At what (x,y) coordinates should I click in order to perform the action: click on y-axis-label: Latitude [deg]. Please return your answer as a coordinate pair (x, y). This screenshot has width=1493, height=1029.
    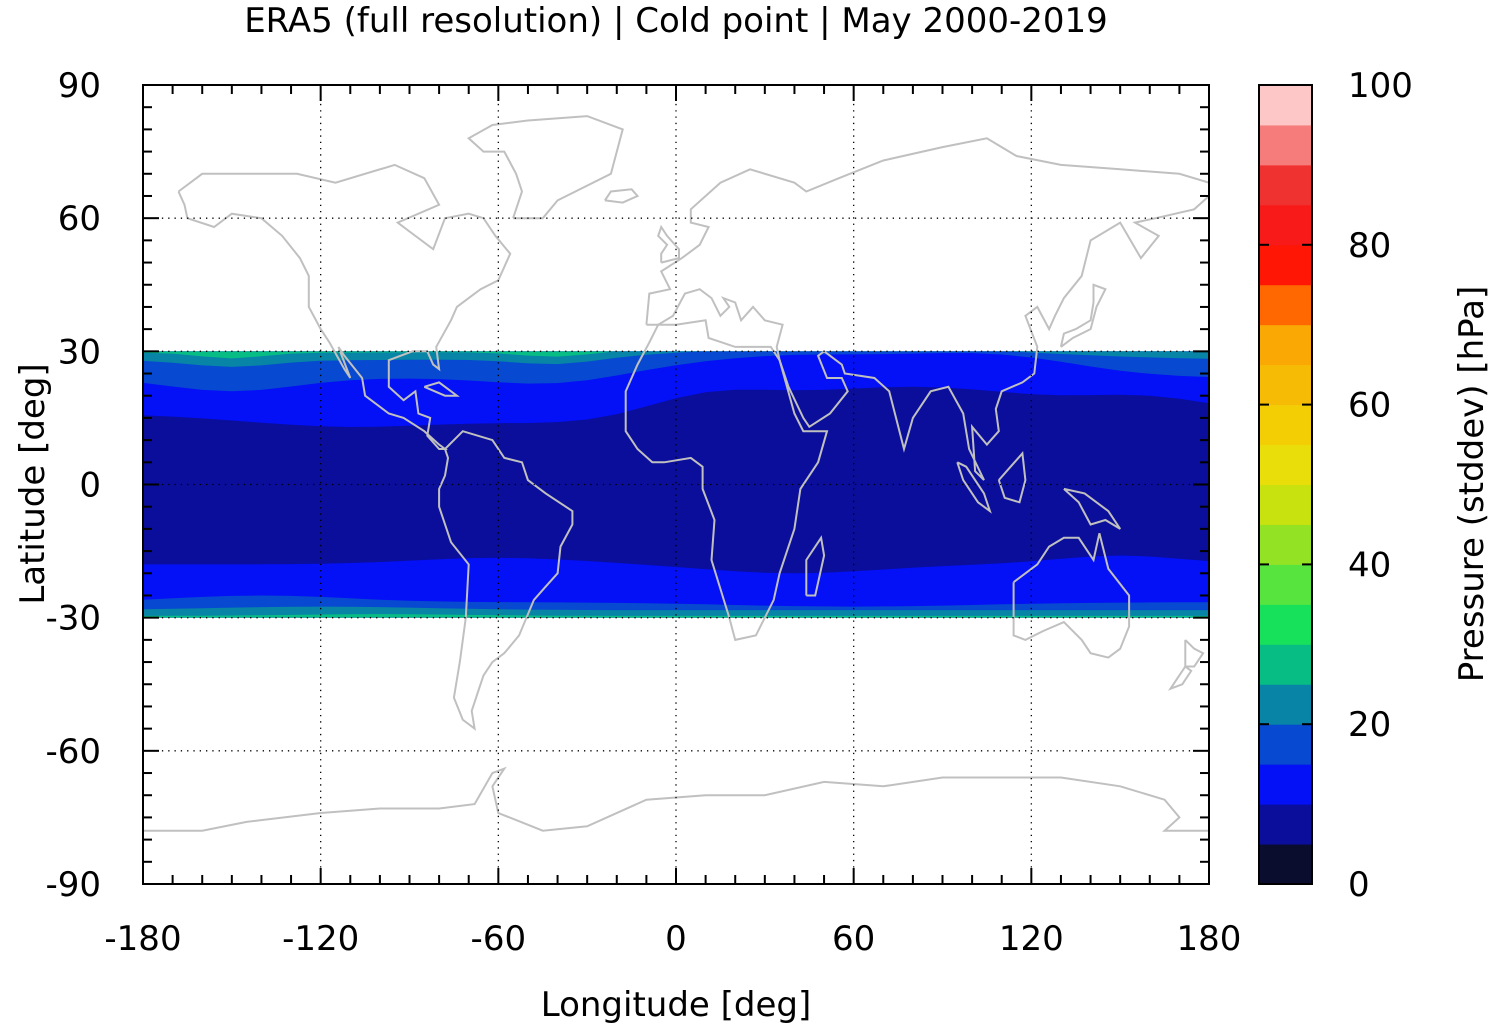
    Looking at the image, I should click on (33, 483).